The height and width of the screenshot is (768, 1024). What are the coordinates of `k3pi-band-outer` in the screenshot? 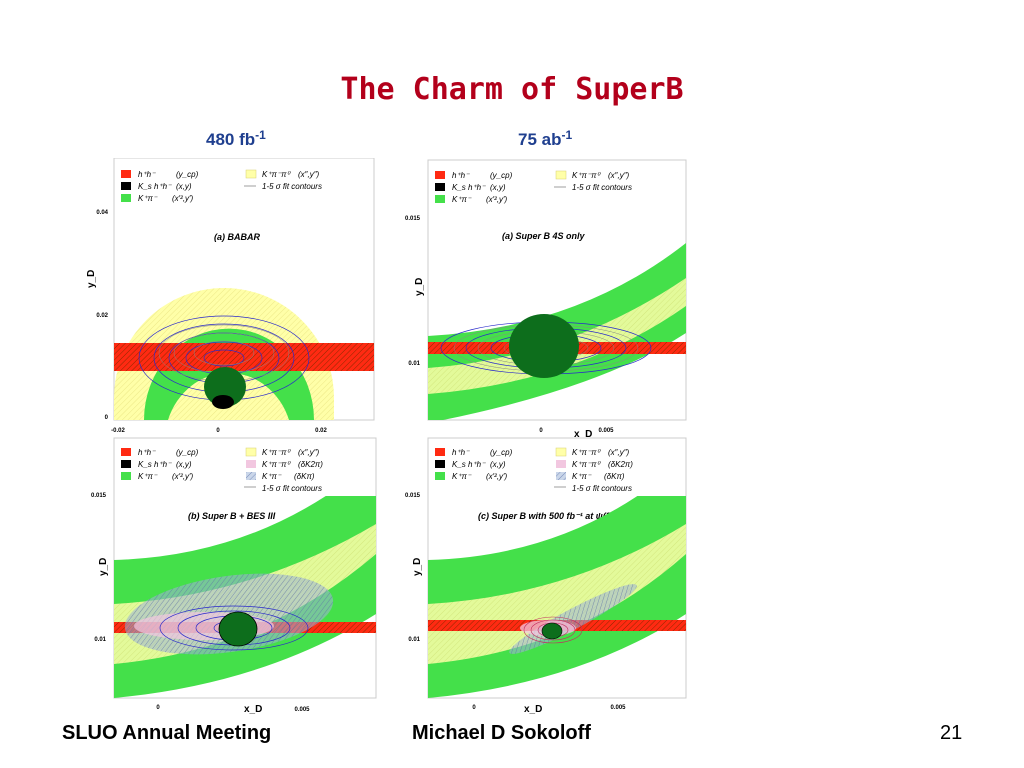 It's located at (224, 360).